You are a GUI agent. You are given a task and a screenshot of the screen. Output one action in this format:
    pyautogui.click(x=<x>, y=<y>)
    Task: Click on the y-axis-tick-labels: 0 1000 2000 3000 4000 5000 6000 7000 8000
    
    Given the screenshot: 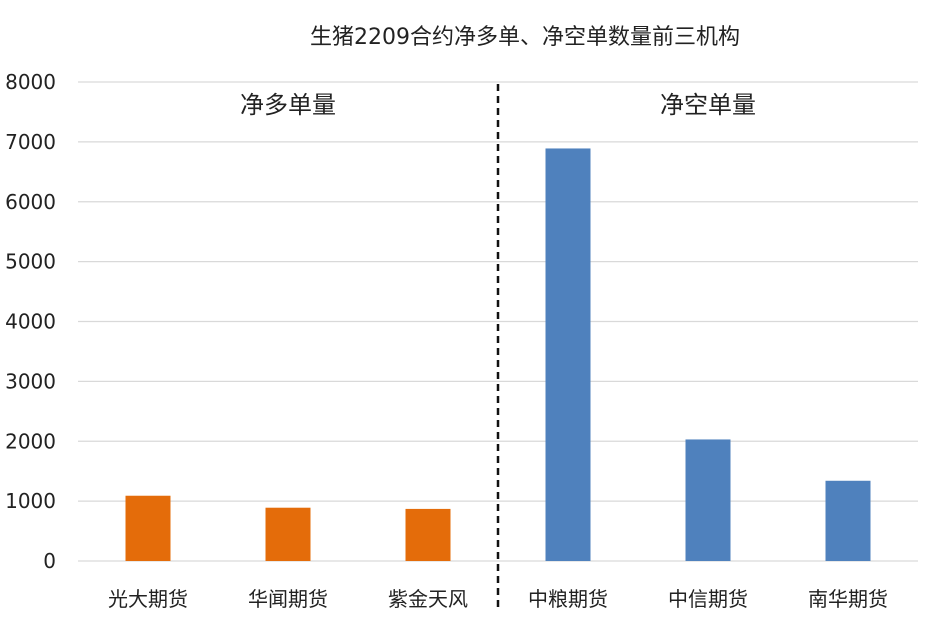 What is the action you would take?
    pyautogui.click(x=30, y=321)
    